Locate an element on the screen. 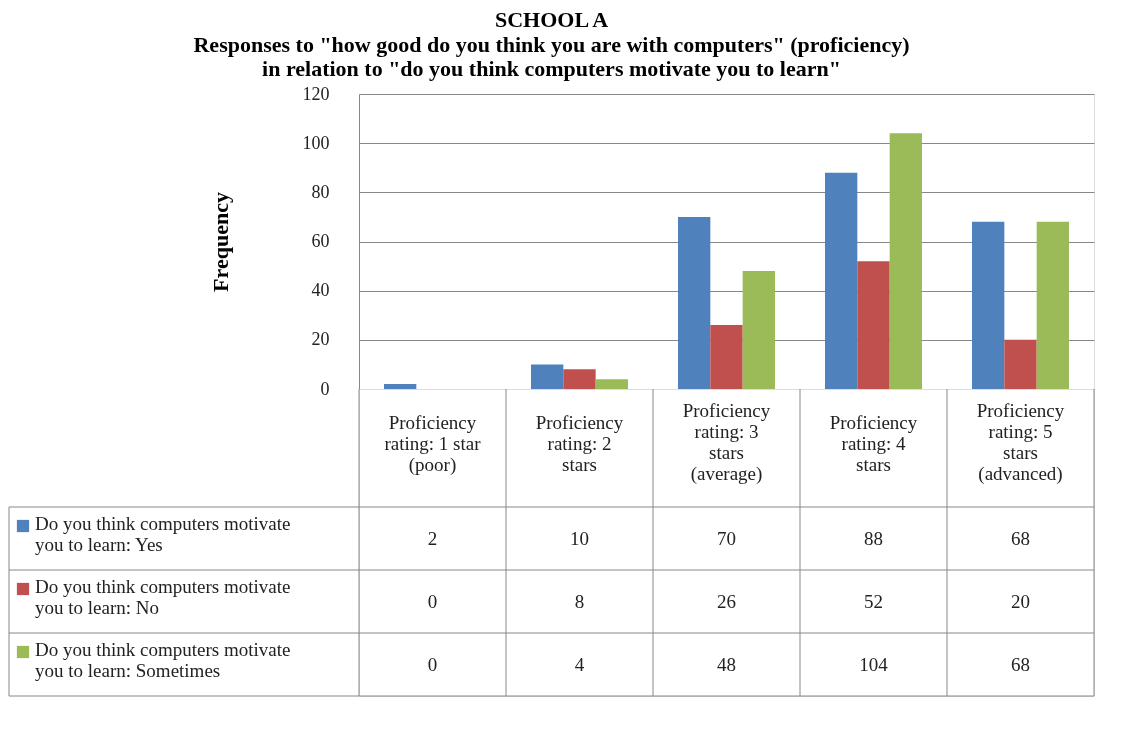 The height and width of the screenshot is (742, 1143). data-label: 70 is located at coordinates (726, 538).